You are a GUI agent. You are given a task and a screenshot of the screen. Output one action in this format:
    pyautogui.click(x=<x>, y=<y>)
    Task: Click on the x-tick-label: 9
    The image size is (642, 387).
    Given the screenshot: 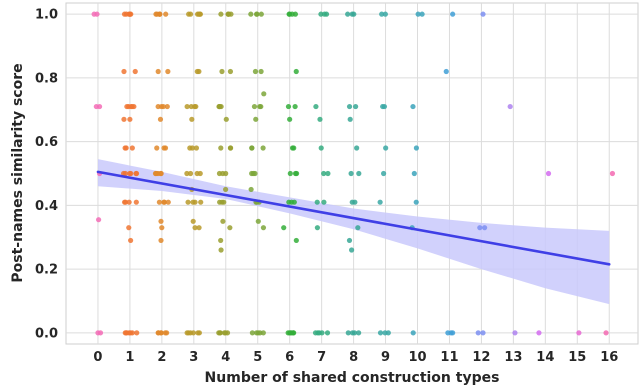 What is the action you would take?
    pyautogui.click(x=385, y=357)
    